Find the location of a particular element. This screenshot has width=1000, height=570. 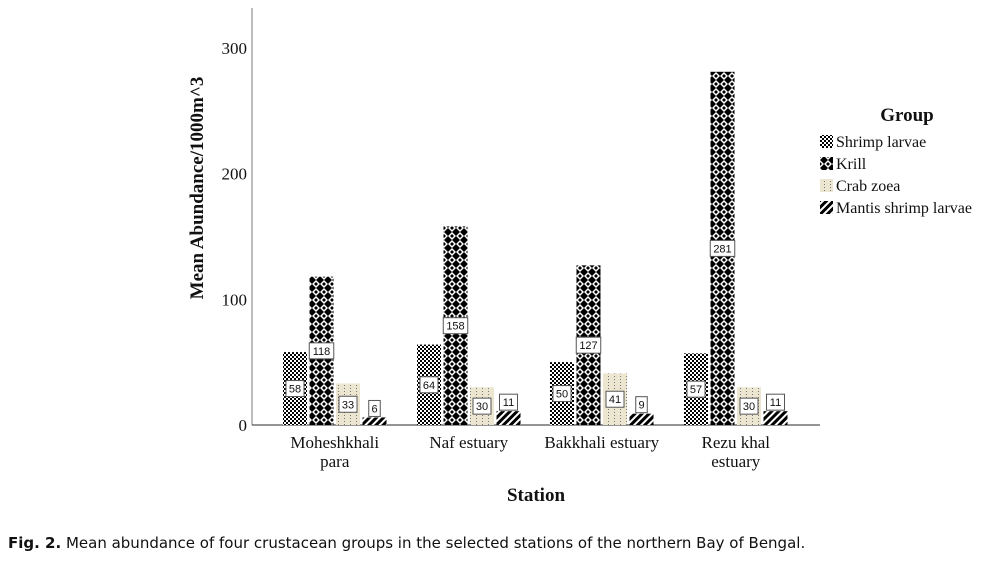

data-label: 57 is located at coordinates (696, 390).